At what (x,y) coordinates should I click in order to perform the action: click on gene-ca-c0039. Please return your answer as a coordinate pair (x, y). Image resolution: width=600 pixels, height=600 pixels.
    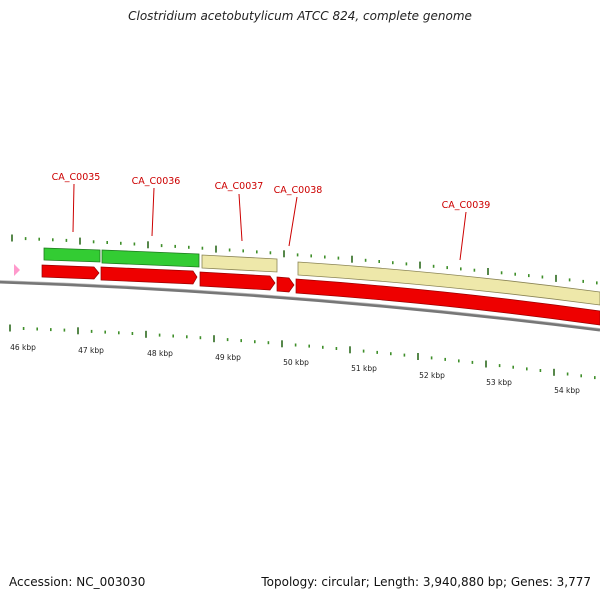
    Looking at the image, I should click on (448, 283).